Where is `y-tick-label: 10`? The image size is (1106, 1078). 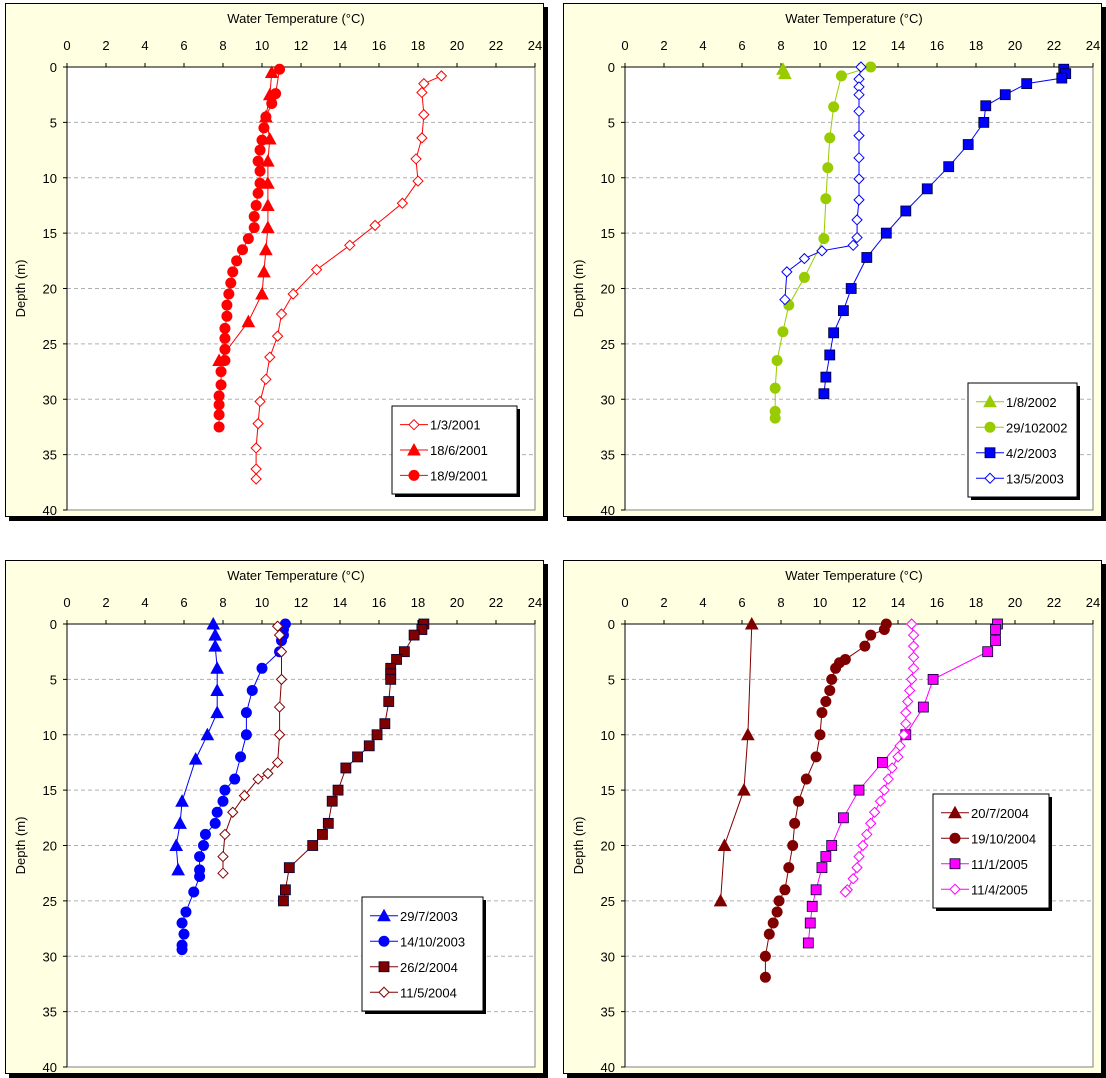 y-tick-label: 10 is located at coordinates (608, 178).